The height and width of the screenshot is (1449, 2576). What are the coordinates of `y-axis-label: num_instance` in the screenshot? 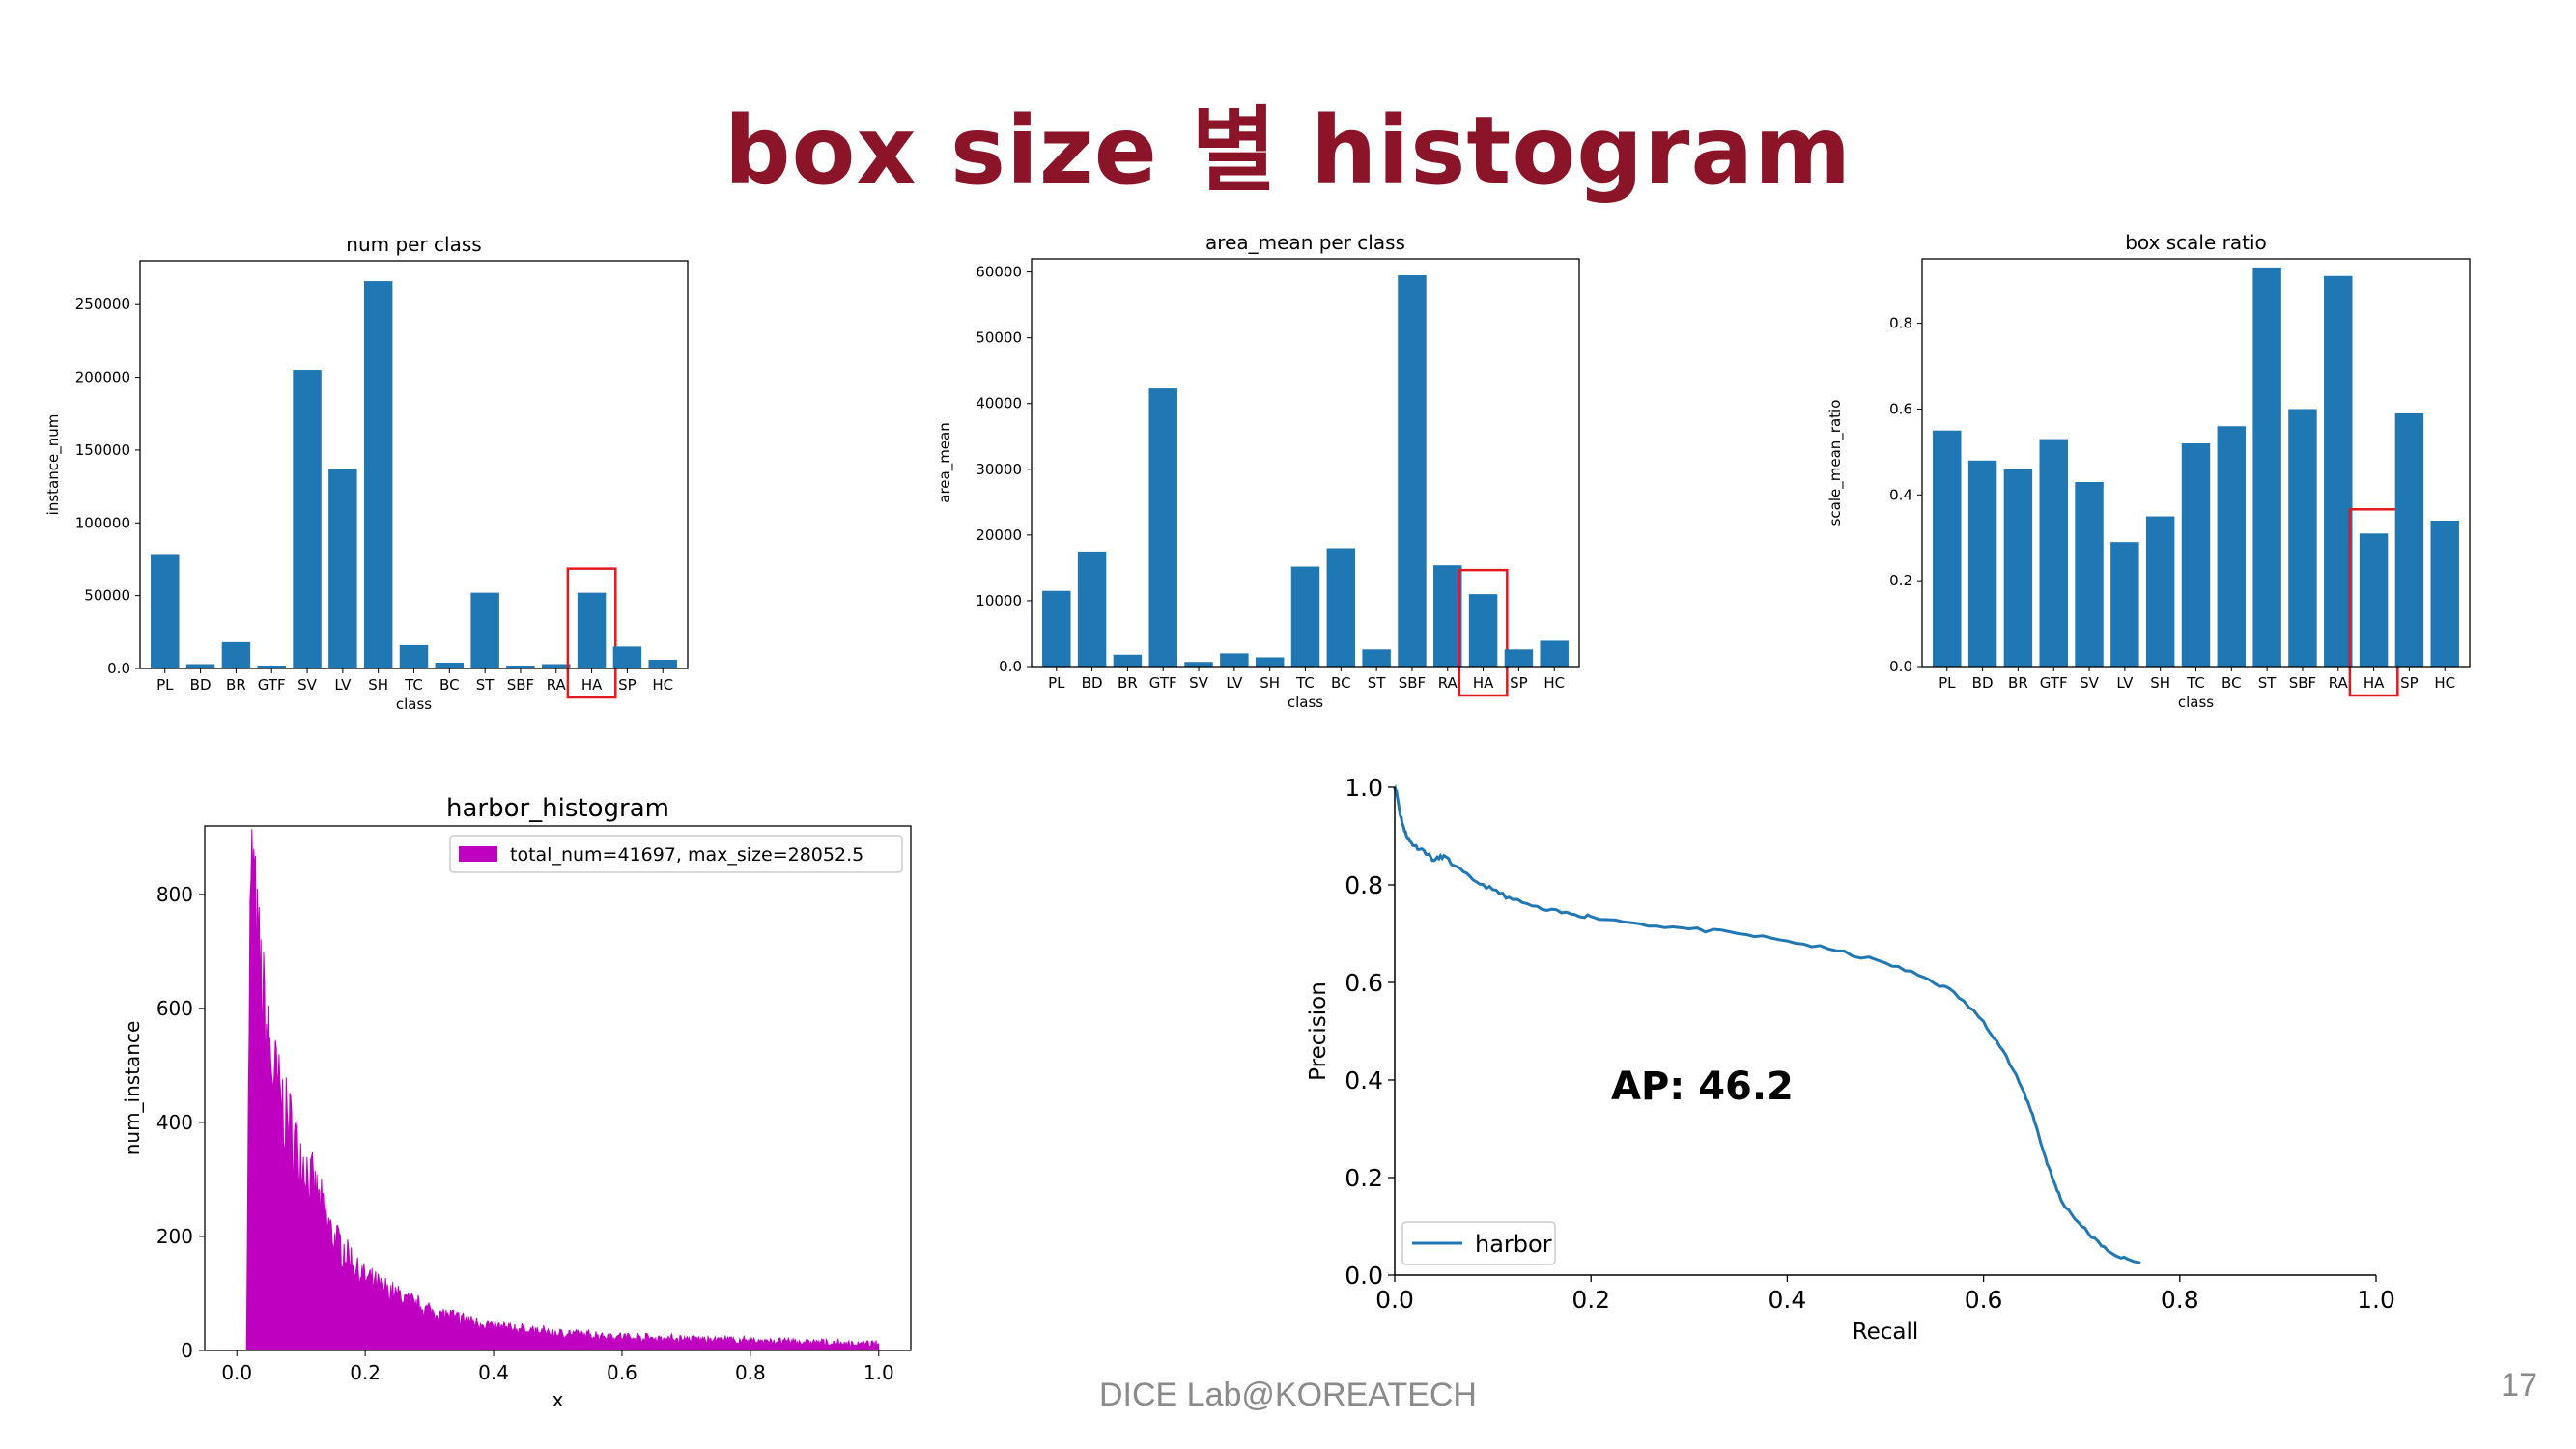 It's located at (132, 1088).